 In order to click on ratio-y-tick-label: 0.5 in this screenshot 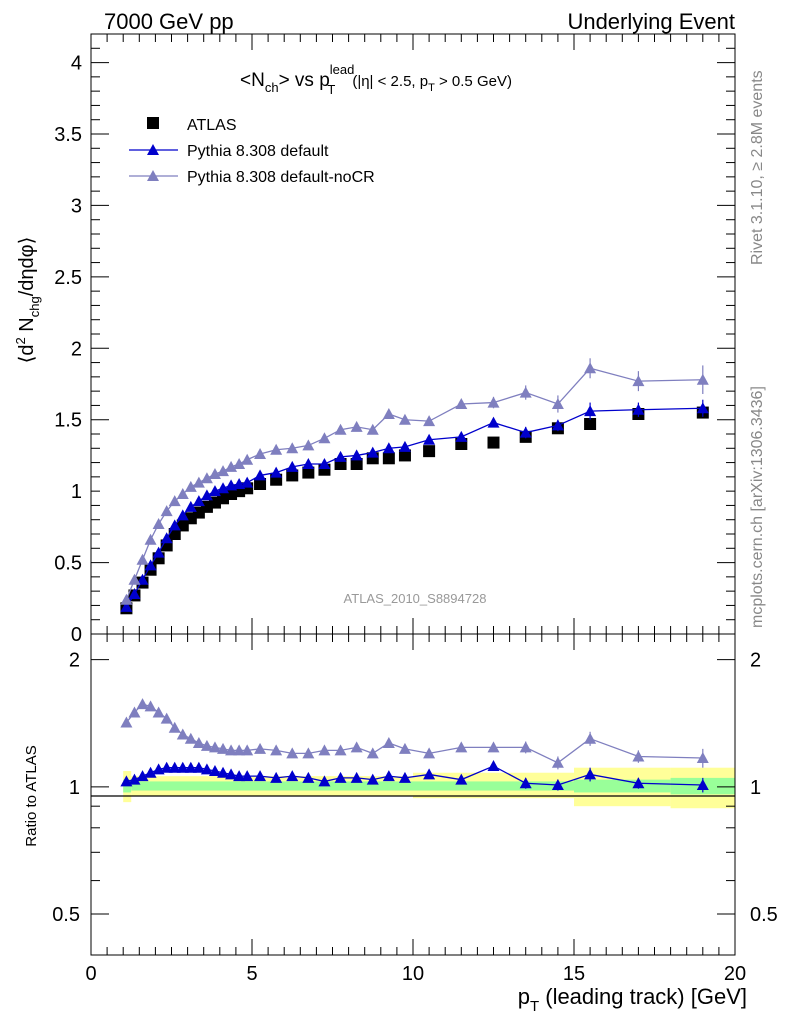, I will do `click(66, 915)`.